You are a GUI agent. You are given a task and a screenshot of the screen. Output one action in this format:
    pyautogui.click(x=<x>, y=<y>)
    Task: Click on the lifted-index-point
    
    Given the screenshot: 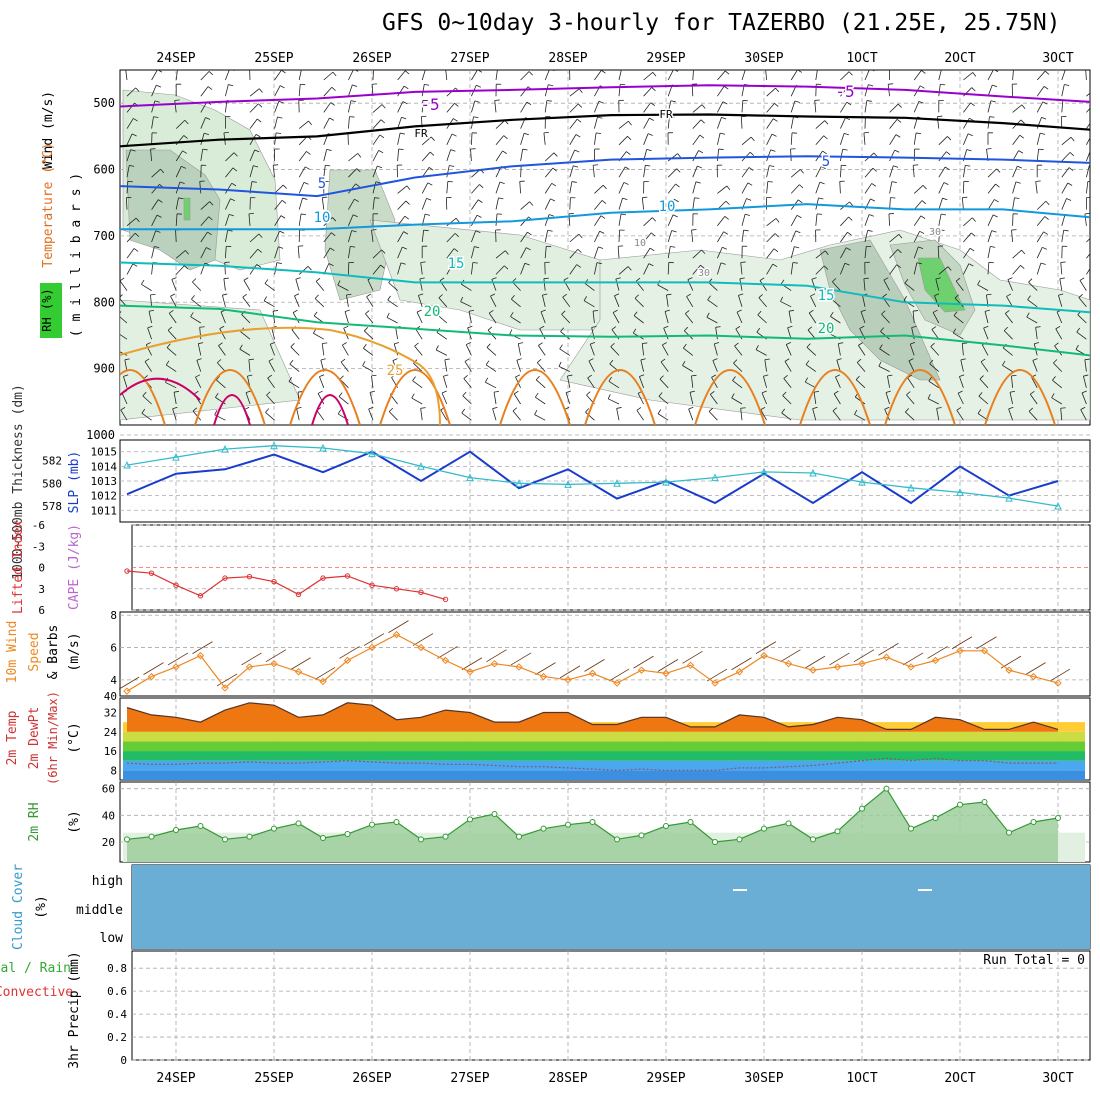 What is the action you would take?
    pyautogui.click(x=151, y=573)
    